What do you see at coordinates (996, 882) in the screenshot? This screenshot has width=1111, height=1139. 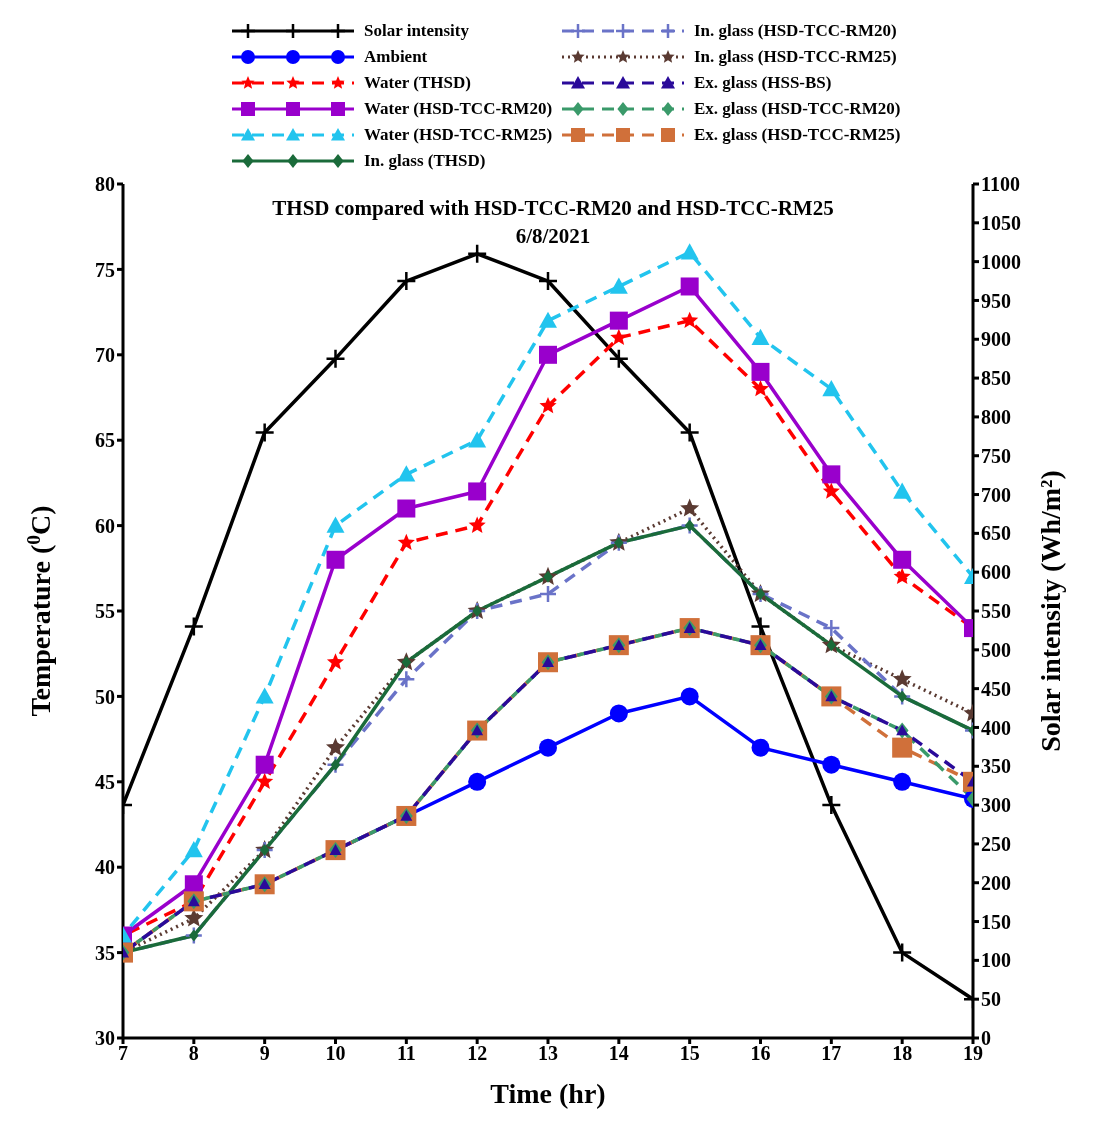 I see `y2-tick-label: 200` at bounding box center [996, 882].